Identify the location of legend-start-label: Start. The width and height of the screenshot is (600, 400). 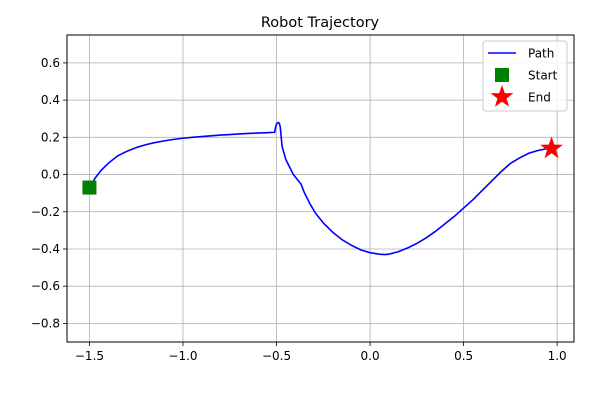
(543, 76).